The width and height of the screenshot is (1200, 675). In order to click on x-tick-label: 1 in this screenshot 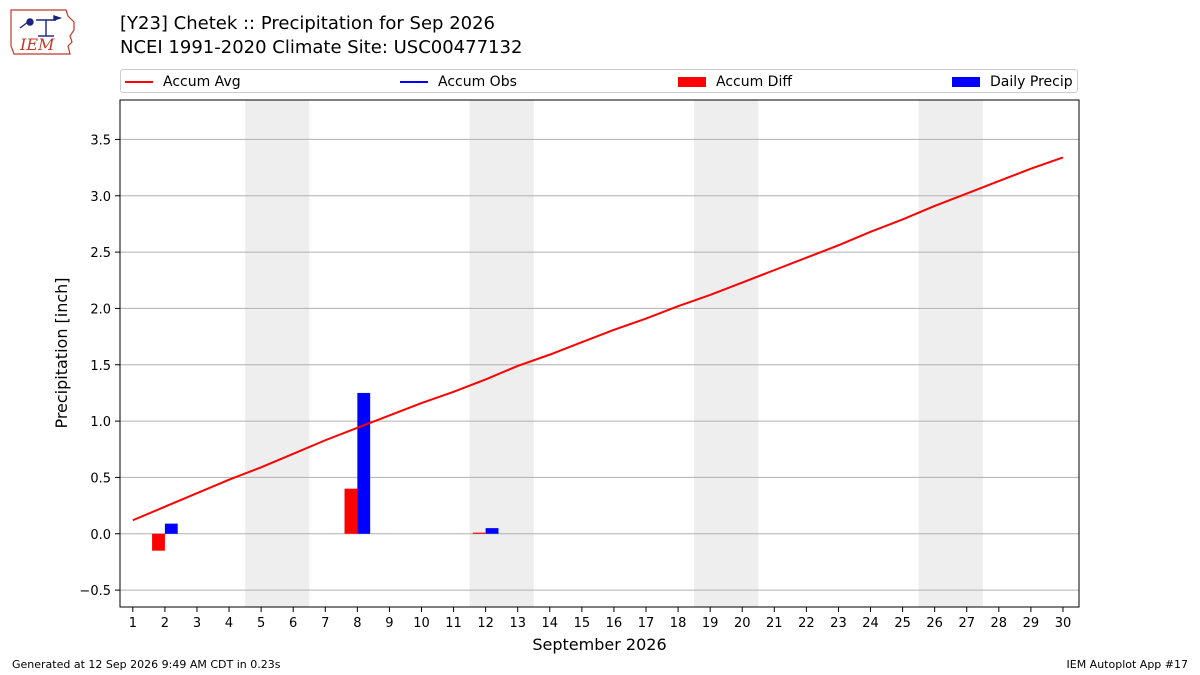, I will do `click(133, 623)`.